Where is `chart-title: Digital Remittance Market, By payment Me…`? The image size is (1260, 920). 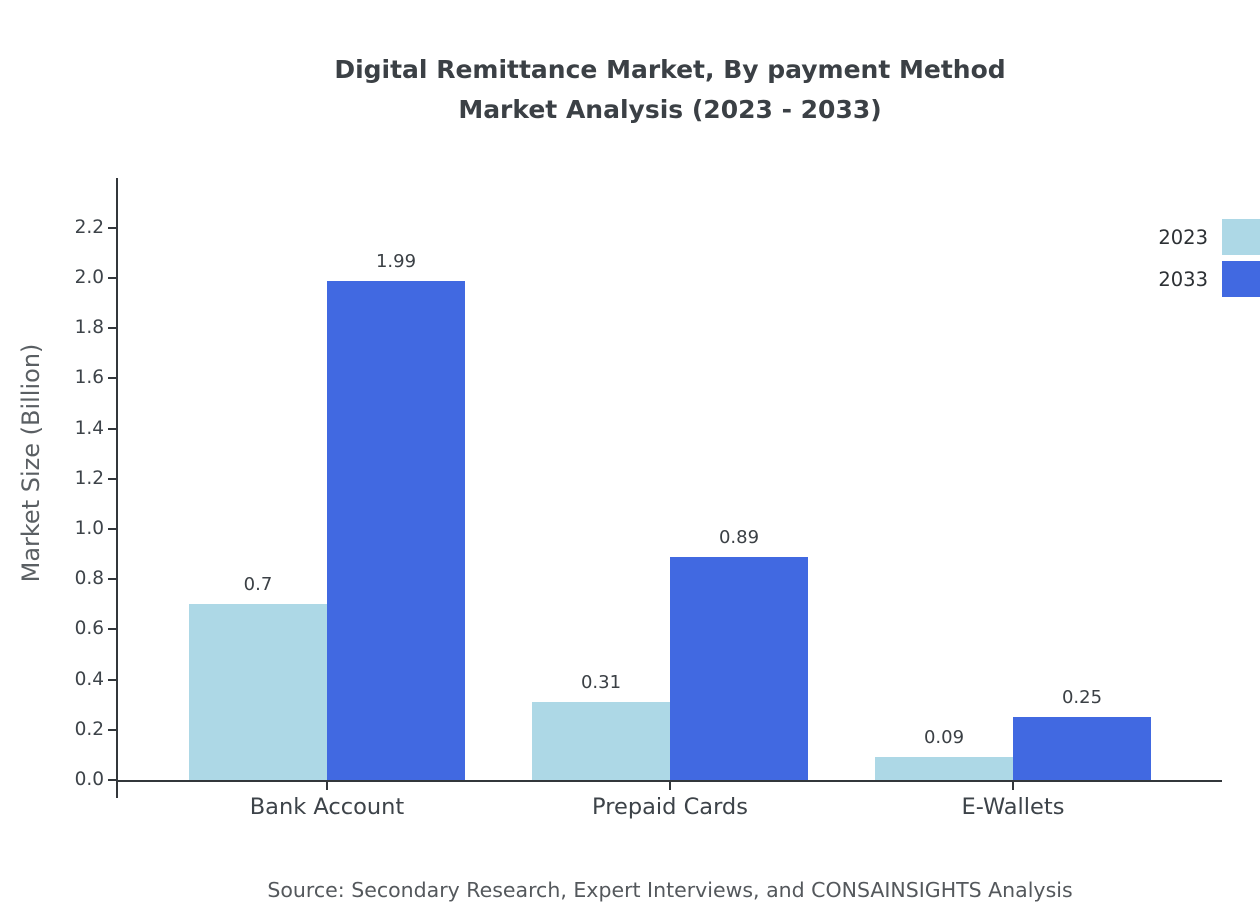
chart-title: Digital Remittance Market, By payment Me… is located at coordinates (670, 90).